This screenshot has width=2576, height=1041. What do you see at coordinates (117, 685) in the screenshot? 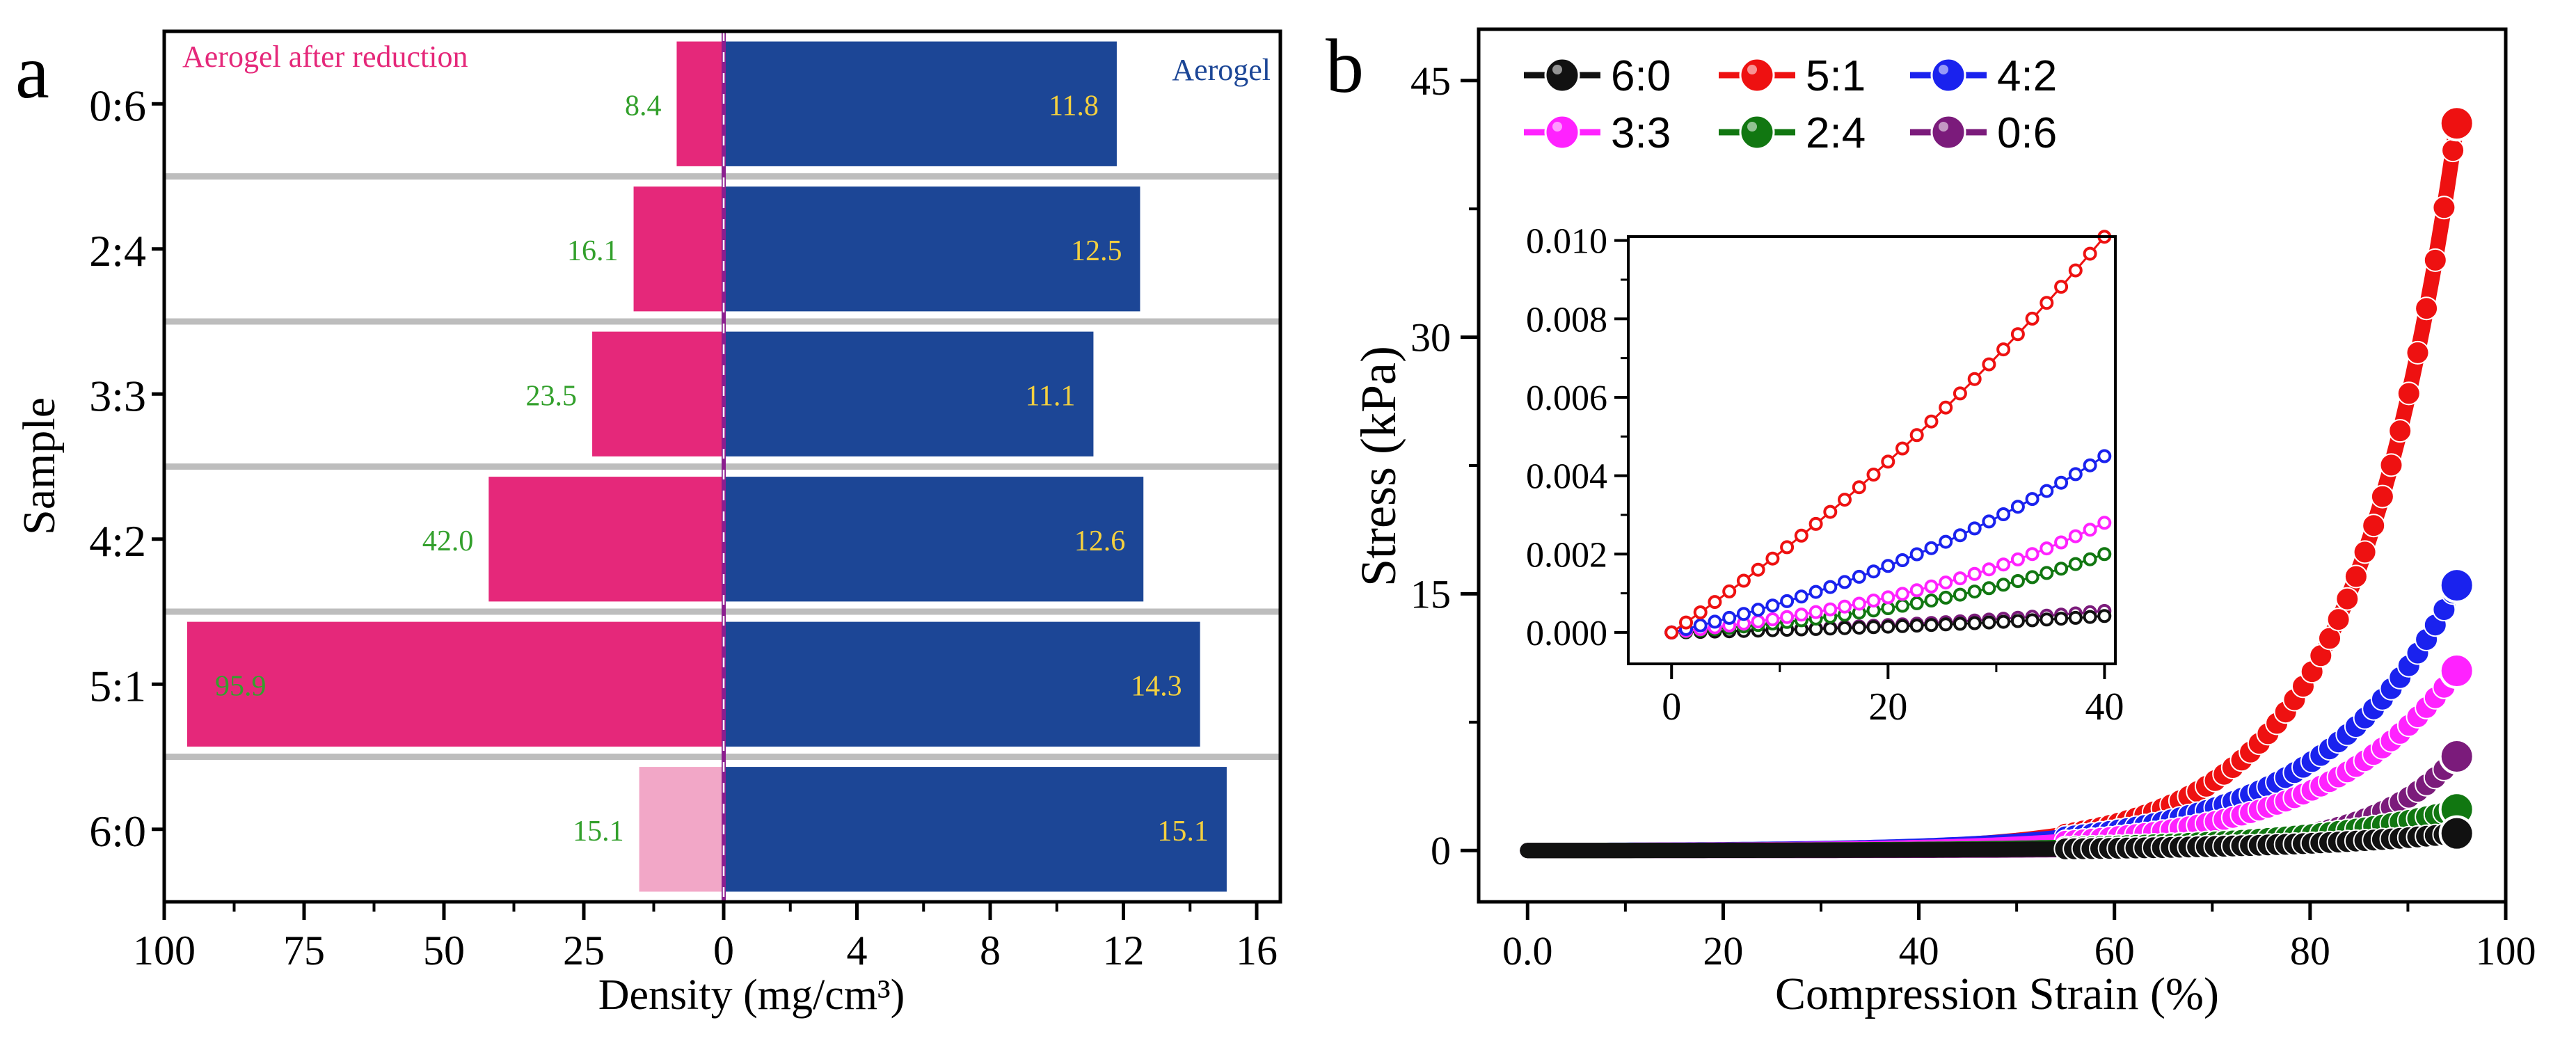
I see `sample-label: 5:1` at bounding box center [117, 685].